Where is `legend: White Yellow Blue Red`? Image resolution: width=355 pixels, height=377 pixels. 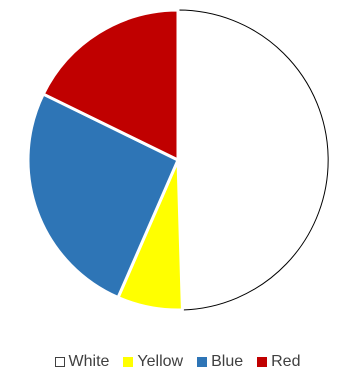
legend: White Yellow Blue Red is located at coordinates (177, 362).